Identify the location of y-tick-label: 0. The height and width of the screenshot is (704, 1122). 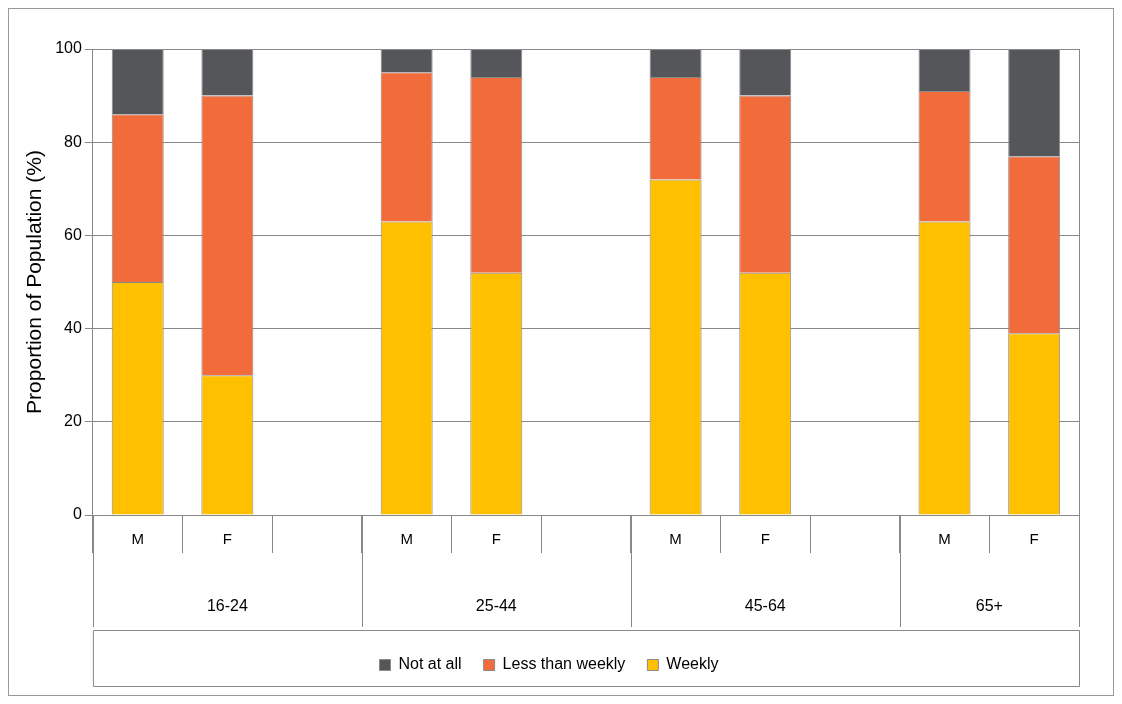
(77, 514).